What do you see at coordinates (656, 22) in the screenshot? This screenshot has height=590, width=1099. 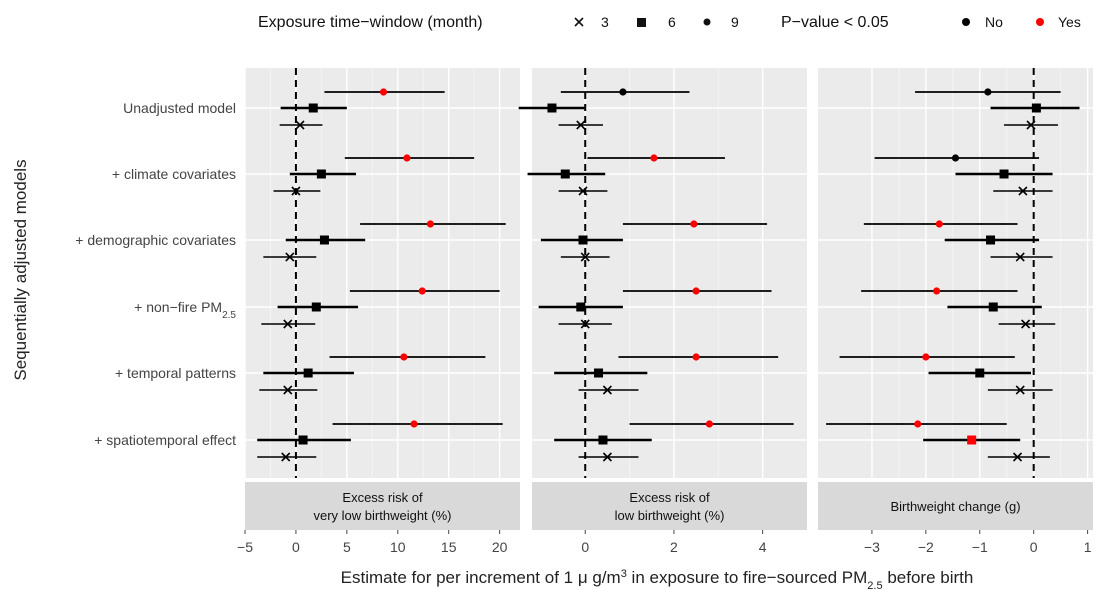 I see `legend-window-item-6: 6` at bounding box center [656, 22].